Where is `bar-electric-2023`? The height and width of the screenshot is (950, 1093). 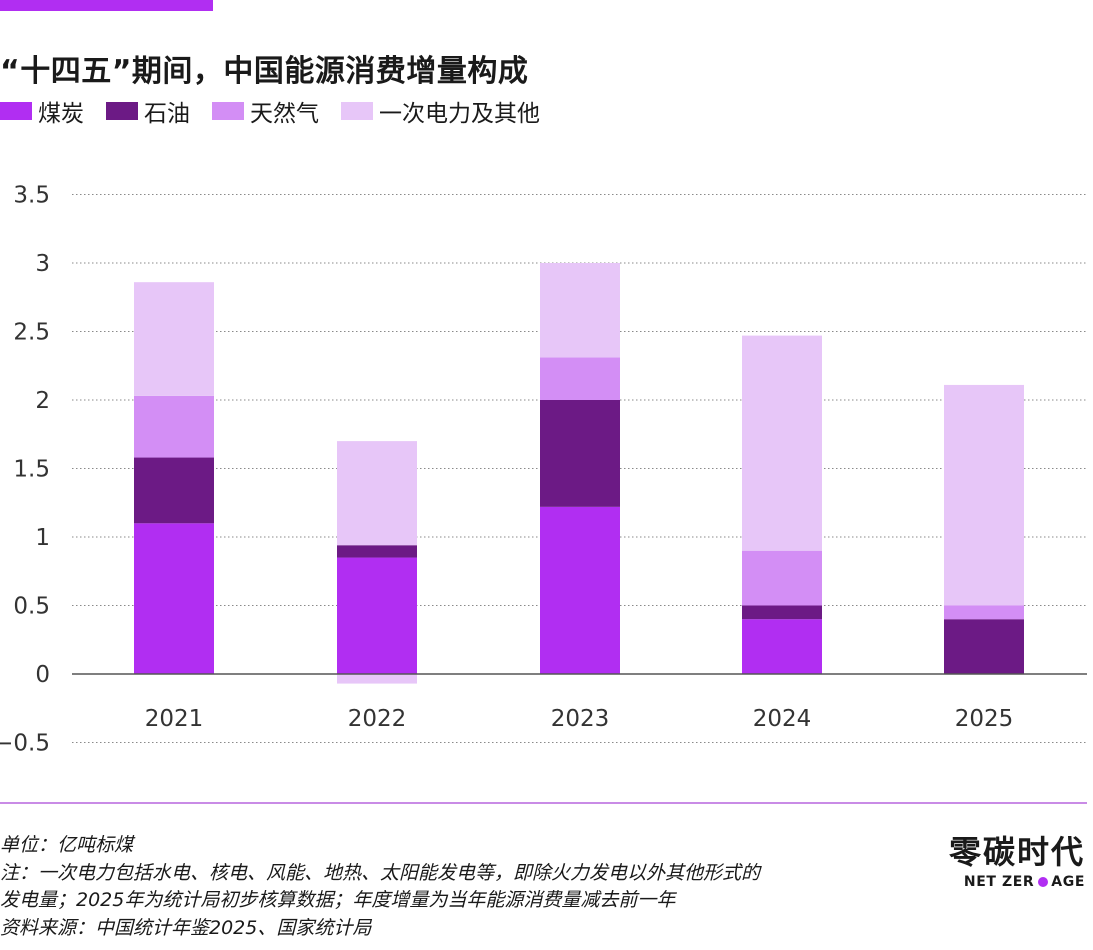
bar-electric-2023 is located at coordinates (580, 310).